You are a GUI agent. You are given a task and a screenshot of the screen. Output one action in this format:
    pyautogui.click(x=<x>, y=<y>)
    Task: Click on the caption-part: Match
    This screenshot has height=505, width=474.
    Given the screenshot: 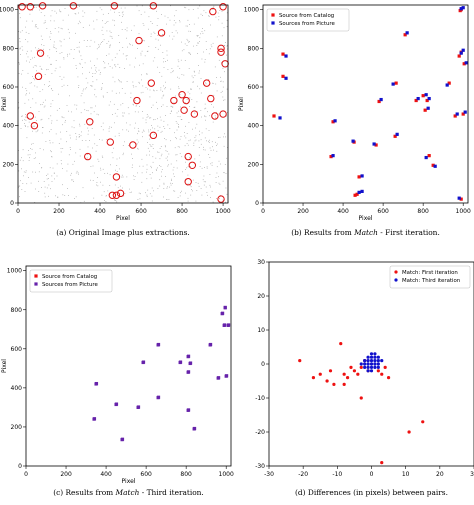 What is the action you would take?
    pyautogui.click(x=365, y=232)
    